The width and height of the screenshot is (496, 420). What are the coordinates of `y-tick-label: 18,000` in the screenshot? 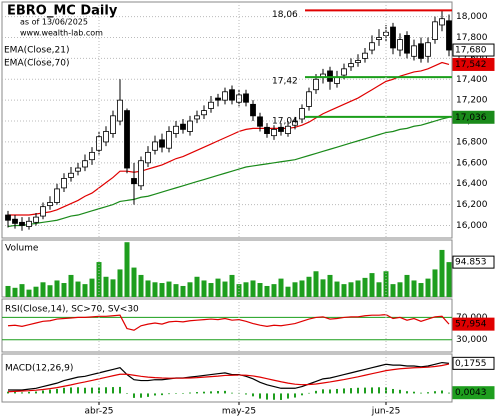 It's located at (472, 17).